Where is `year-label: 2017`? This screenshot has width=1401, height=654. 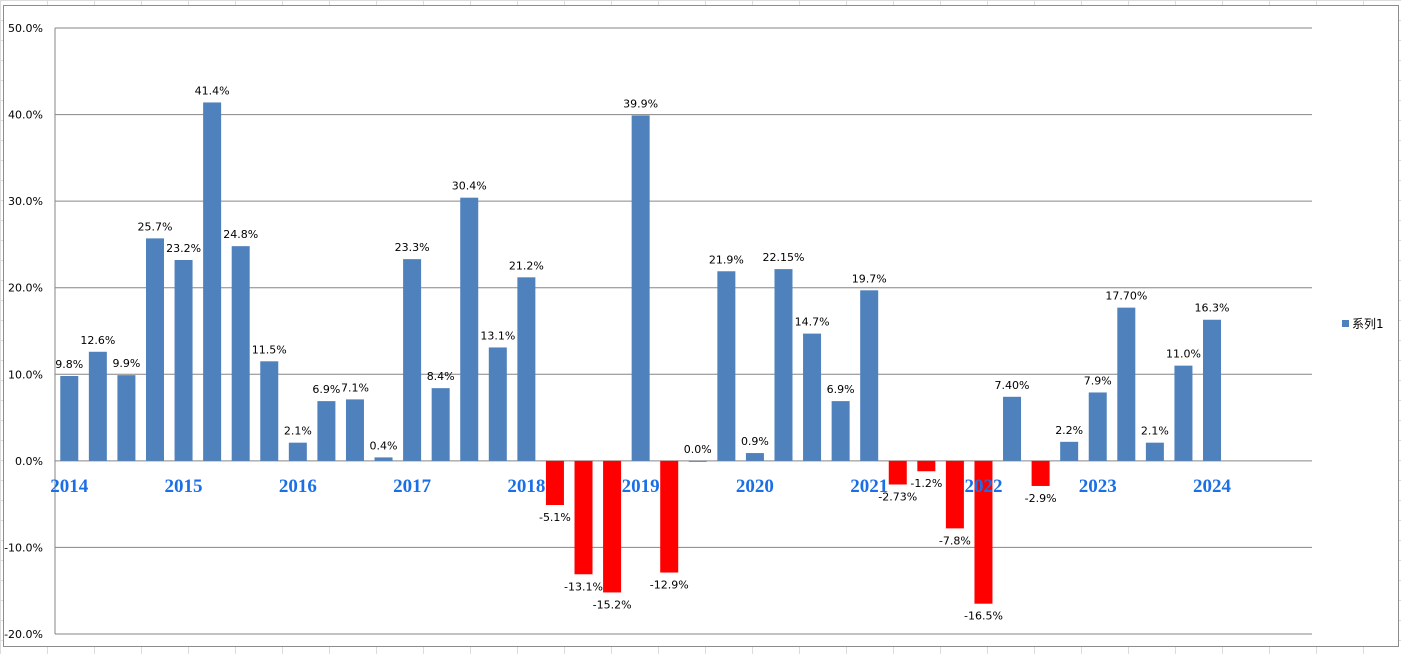 year-label: 2017 is located at coordinates (412, 486).